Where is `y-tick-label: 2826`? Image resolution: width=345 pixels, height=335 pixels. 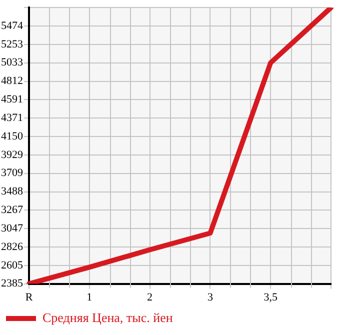
y-tick-label: 2826 is located at coordinates (12, 246).